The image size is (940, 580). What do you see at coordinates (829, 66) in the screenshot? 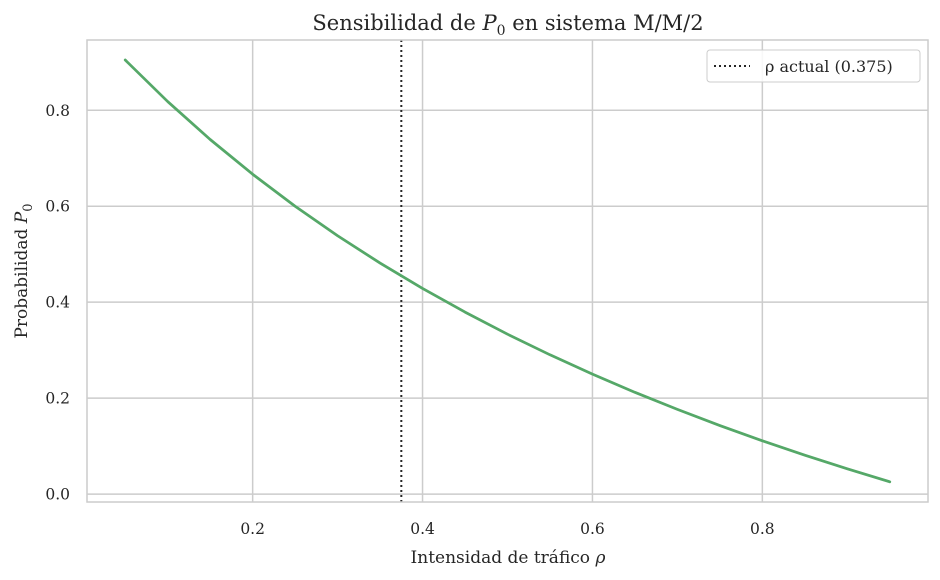
I see `legend-label: ρ actual (0.375)` at bounding box center [829, 66].